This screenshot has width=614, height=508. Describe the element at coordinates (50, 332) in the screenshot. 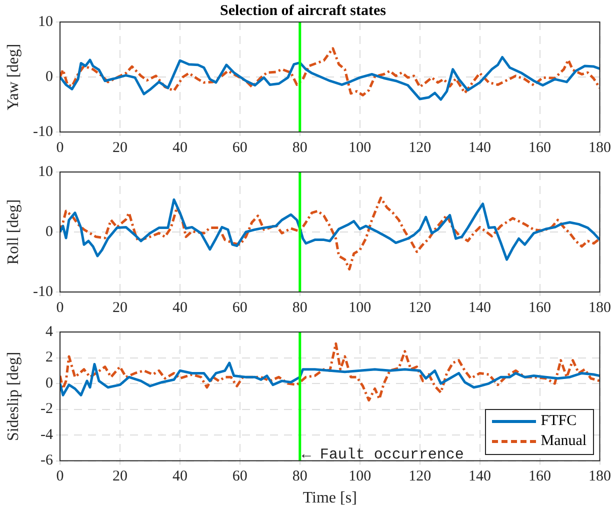

I see `y-tick-label: 4` at that location.